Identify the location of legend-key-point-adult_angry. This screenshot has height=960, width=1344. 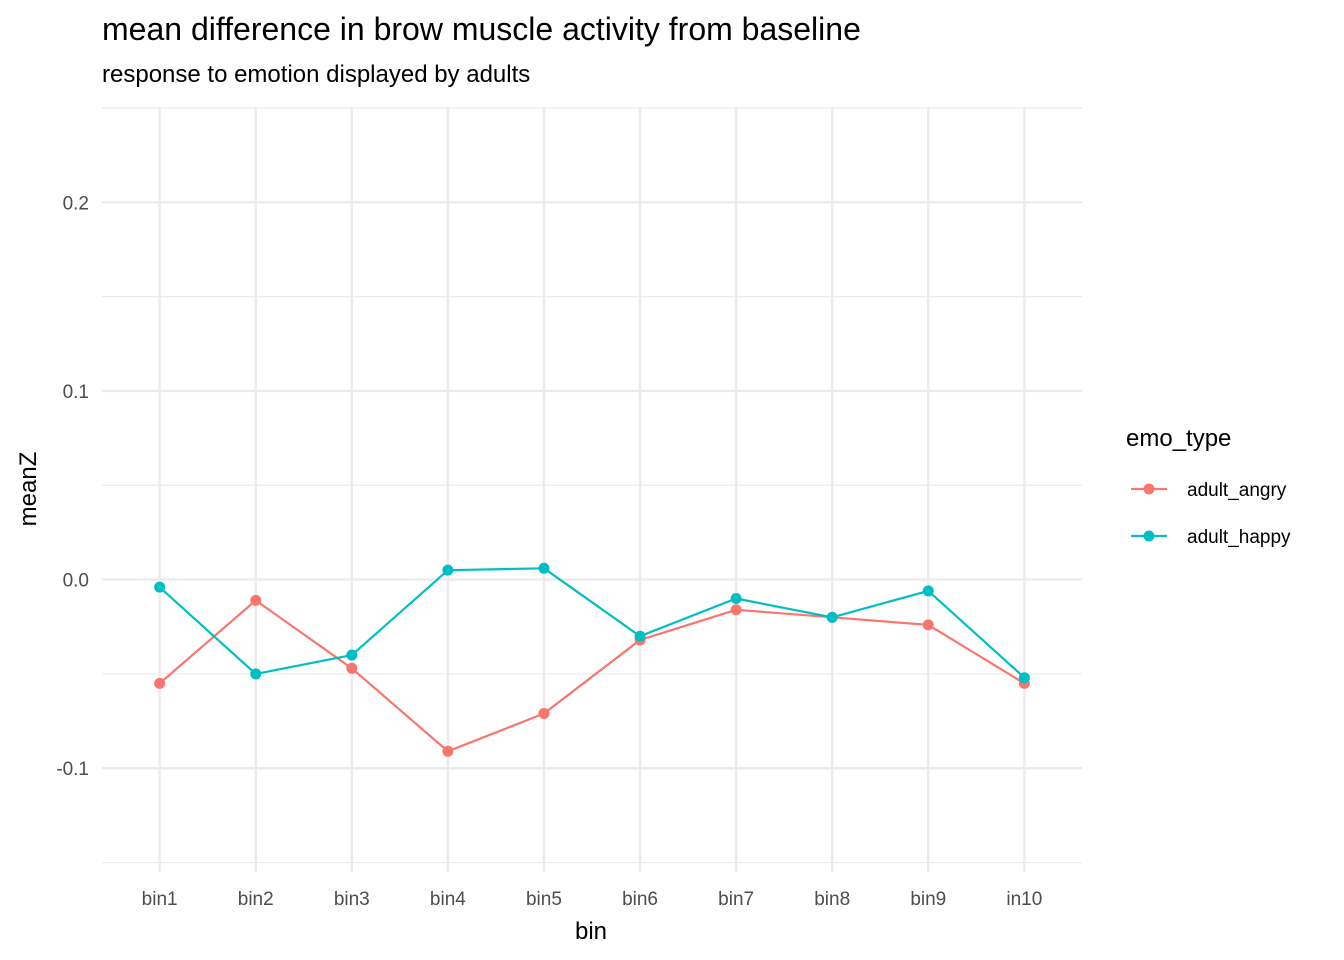
(1149, 489).